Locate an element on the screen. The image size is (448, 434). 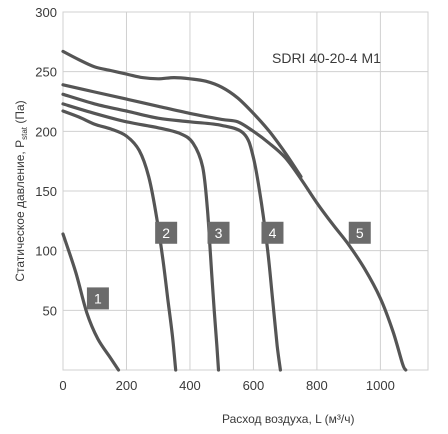
svg-text:Статическое давление, Pstat (П: Статическое давление, Pstat (Па) is located at coordinates (21, 190).